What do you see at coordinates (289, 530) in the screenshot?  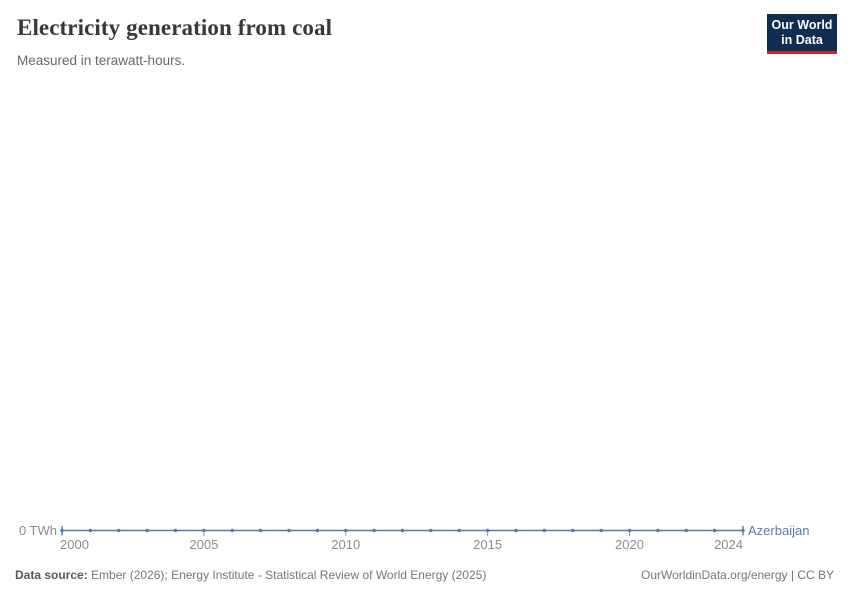 I see `data-point-2008` at bounding box center [289, 530].